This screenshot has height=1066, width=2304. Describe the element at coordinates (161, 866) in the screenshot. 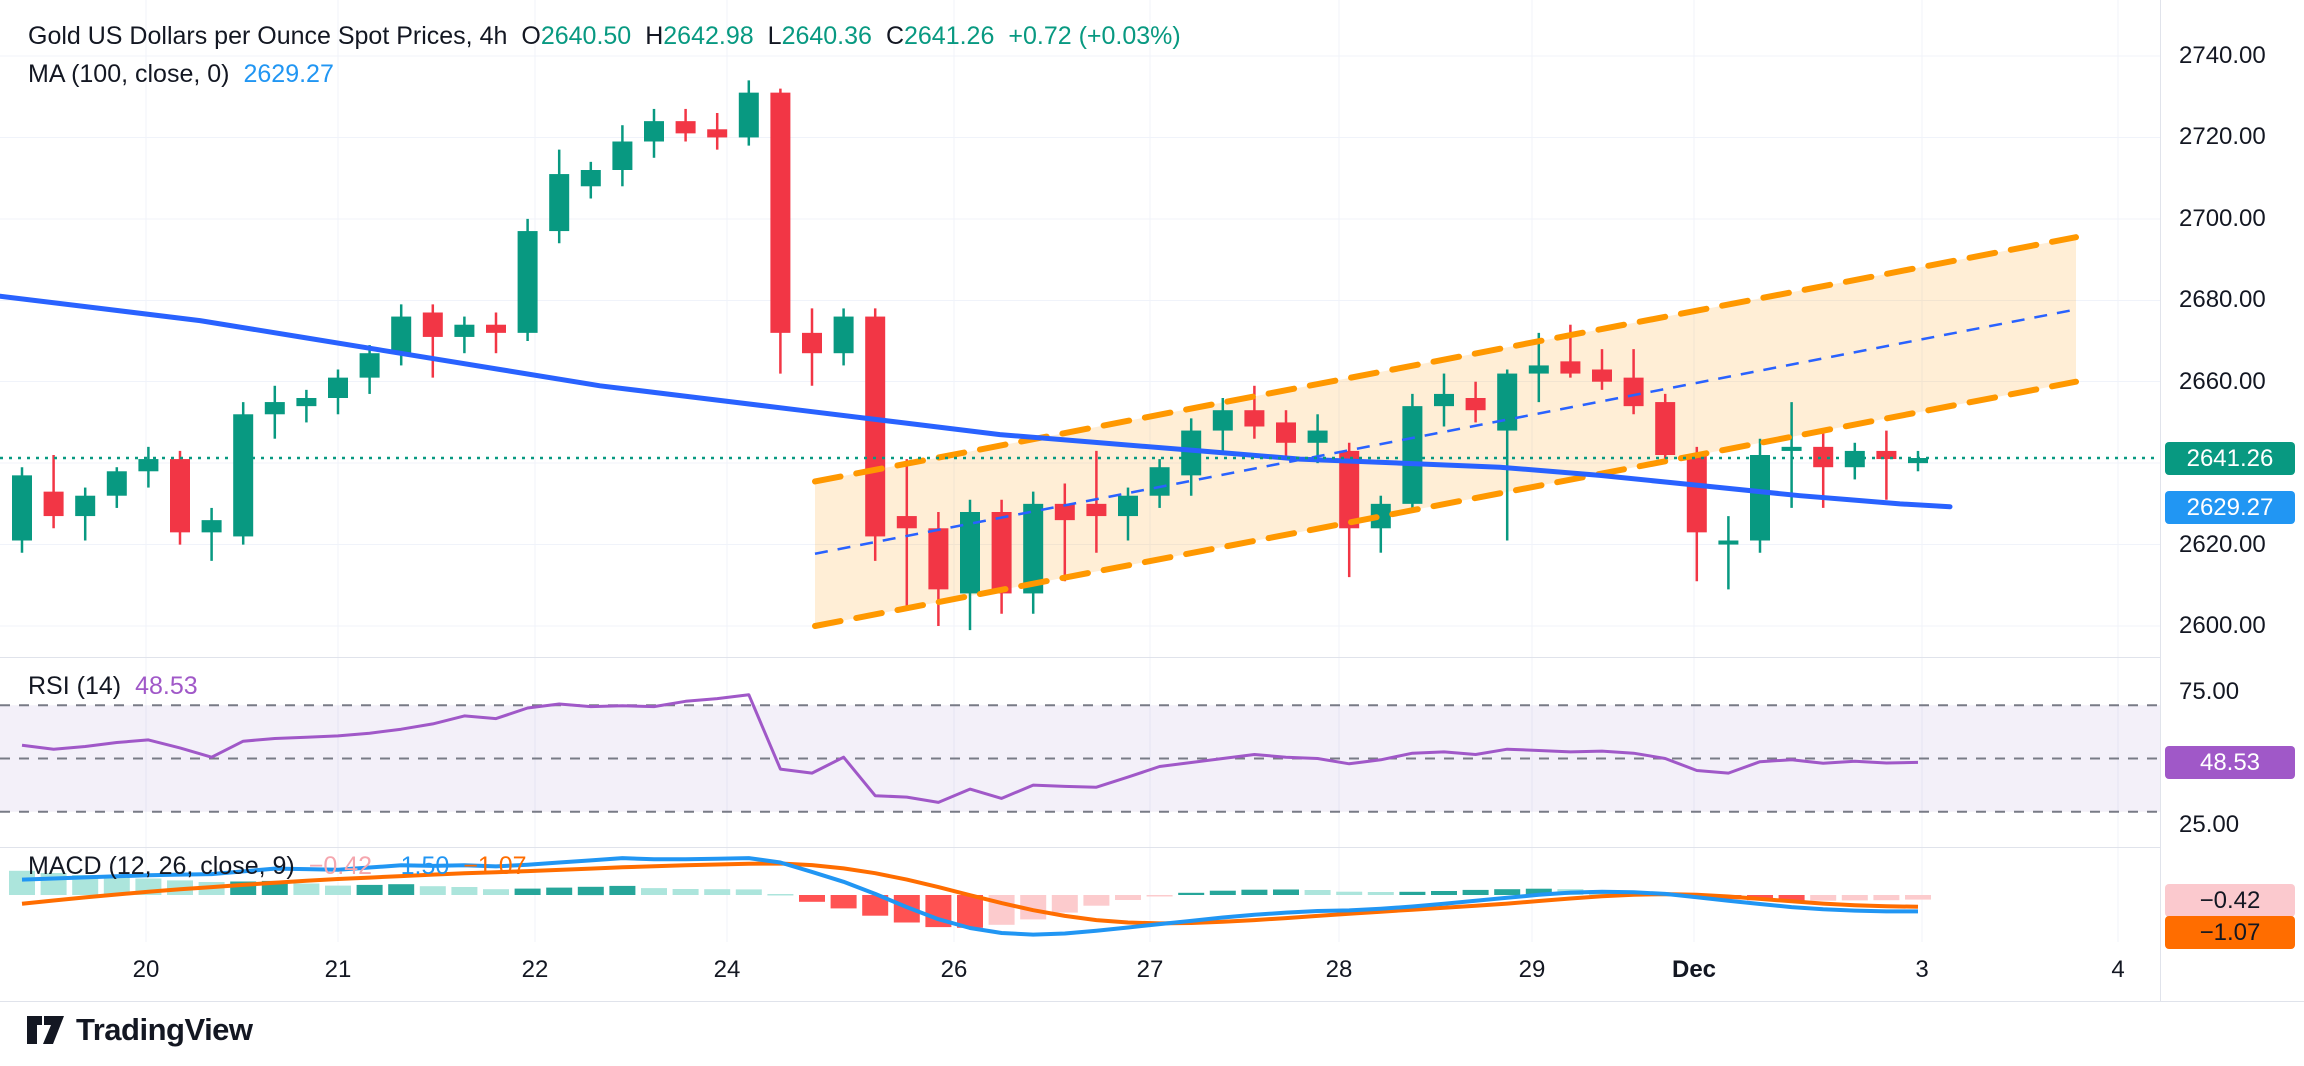

I see `macd-label: MACD (12, 26, close, 9)` at that location.